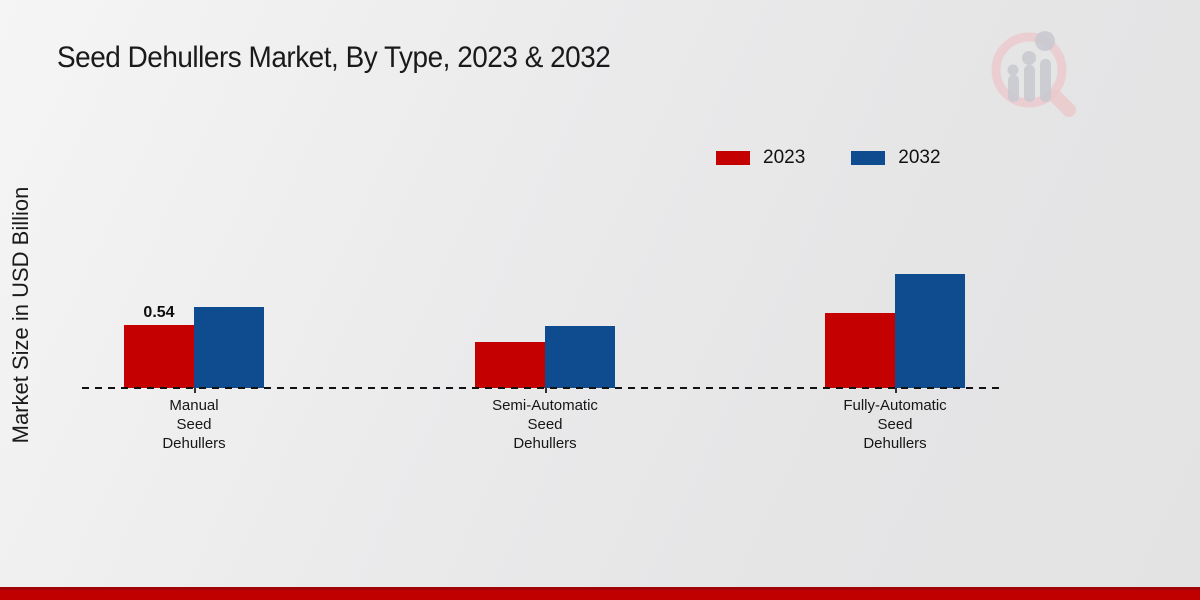 This screenshot has width=1200, height=600. Describe the element at coordinates (159, 356) in the screenshot. I see `bar-2023-manual-seed-dehullers` at that location.